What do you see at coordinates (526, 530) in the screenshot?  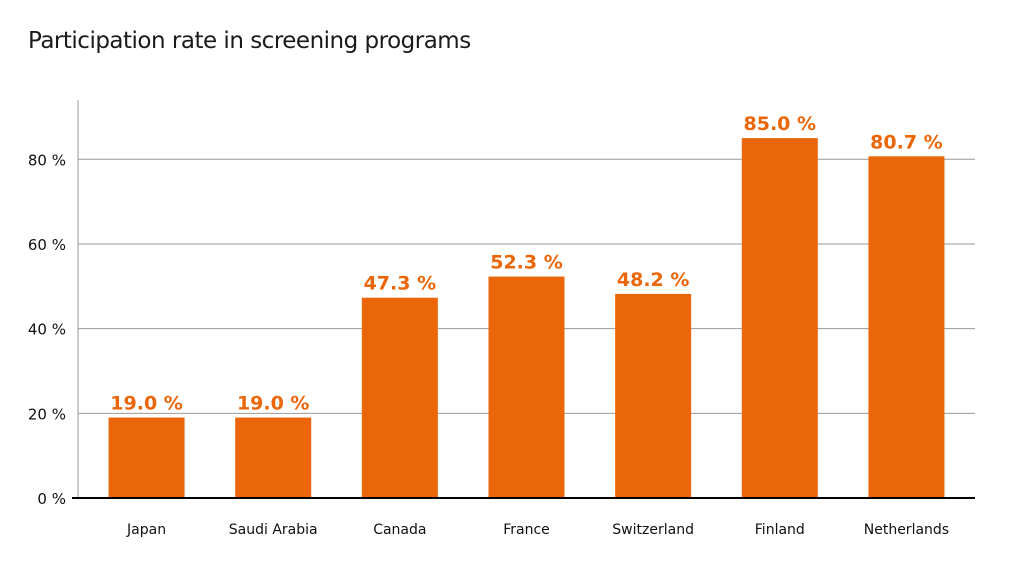 I see `x-tick-label: France` at bounding box center [526, 530].